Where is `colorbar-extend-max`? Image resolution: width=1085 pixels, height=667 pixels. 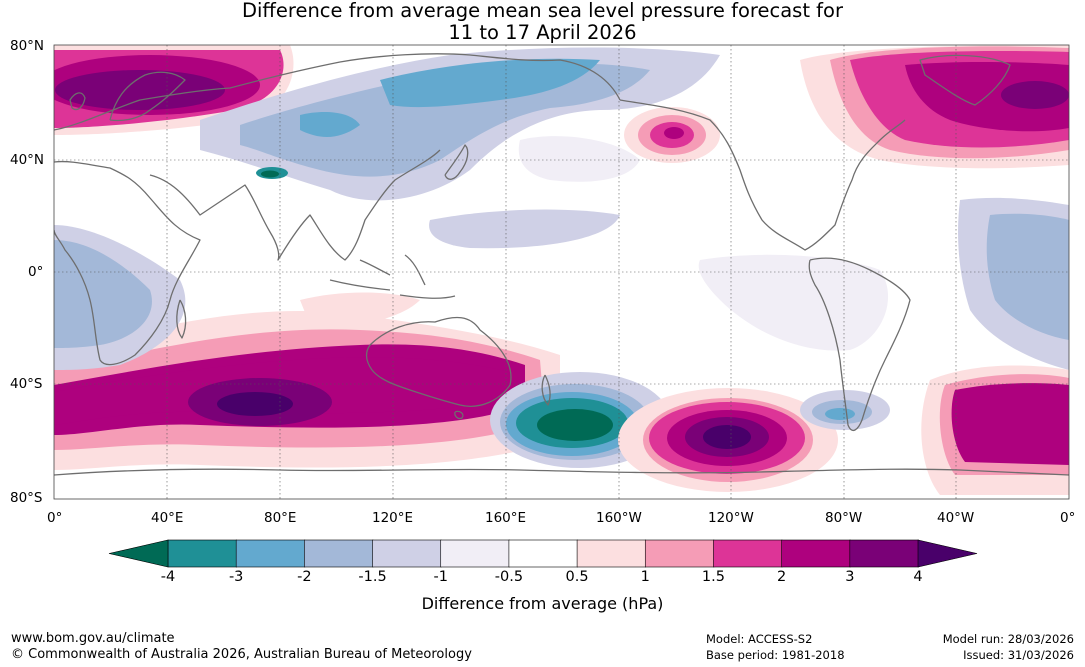 colorbar-extend-max is located at coordinates (947, 553).